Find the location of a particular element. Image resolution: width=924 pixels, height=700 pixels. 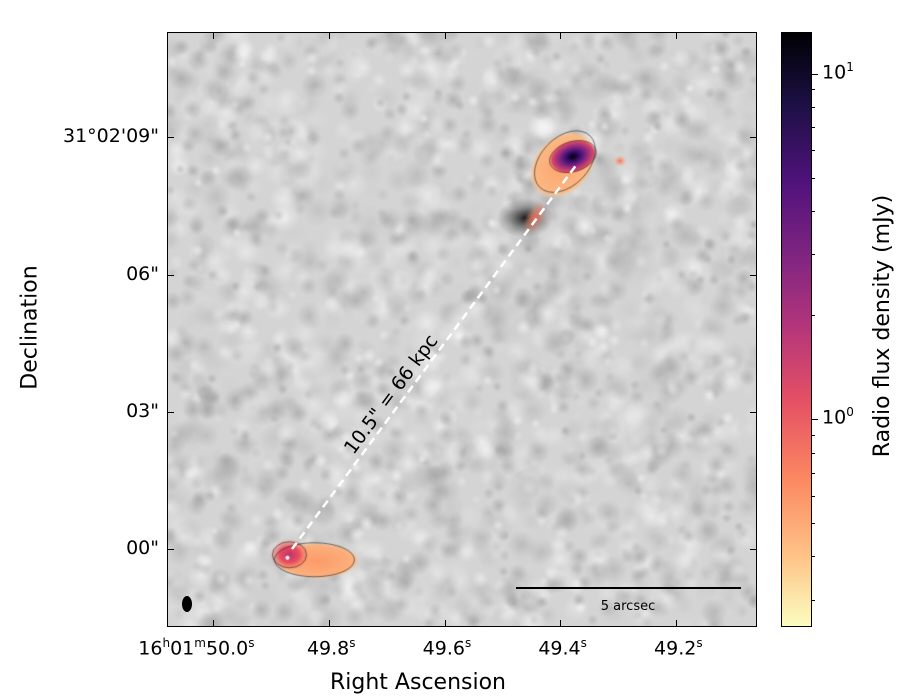

colorbar-tick-label: 10⁰ is located at coordinates (838, 416).